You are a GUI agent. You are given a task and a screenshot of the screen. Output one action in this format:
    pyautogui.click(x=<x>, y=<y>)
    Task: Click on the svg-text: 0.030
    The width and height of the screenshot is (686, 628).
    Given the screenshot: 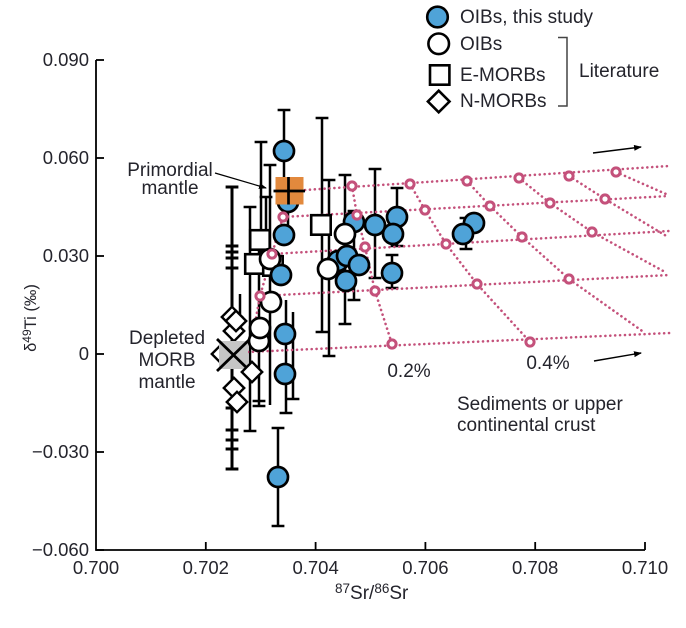 What is the action you would take?
    pyautogui.click(x=66, y=255)
    